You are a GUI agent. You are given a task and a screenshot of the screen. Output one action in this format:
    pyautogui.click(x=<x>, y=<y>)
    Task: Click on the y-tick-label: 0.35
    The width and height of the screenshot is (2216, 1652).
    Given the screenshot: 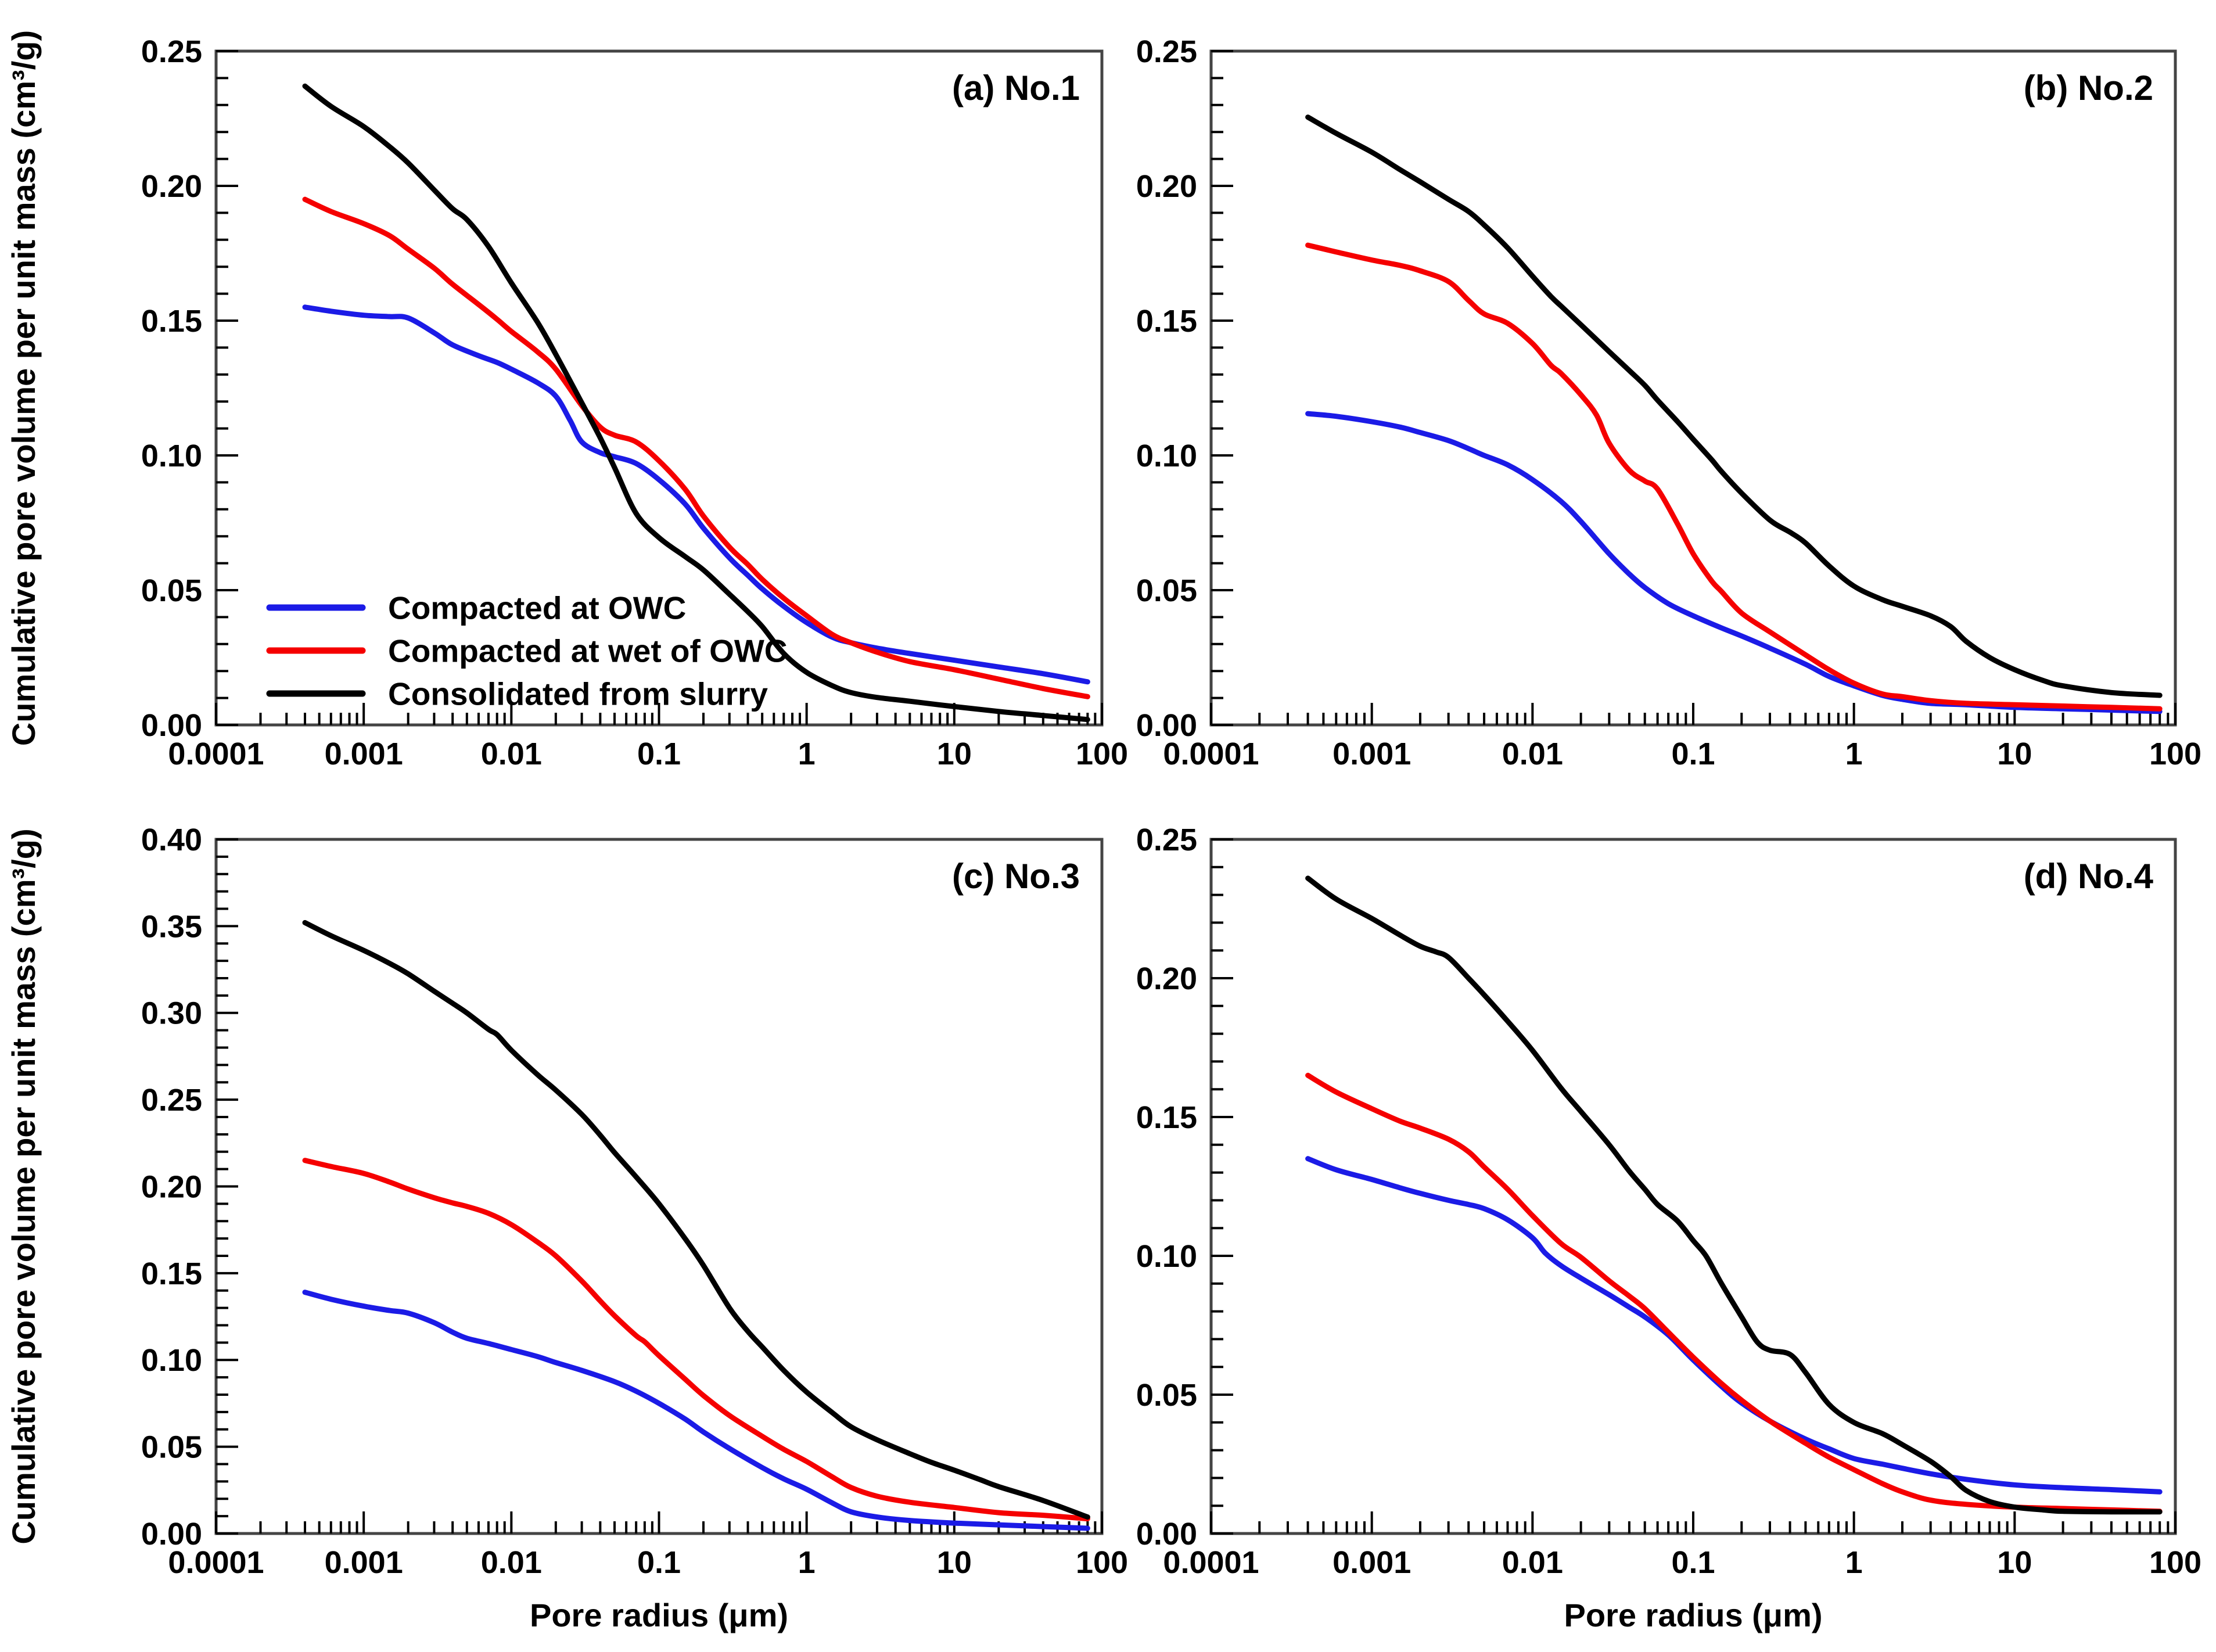 What is the action you would take?
    pyautogui.click(x=171, y=926)
    